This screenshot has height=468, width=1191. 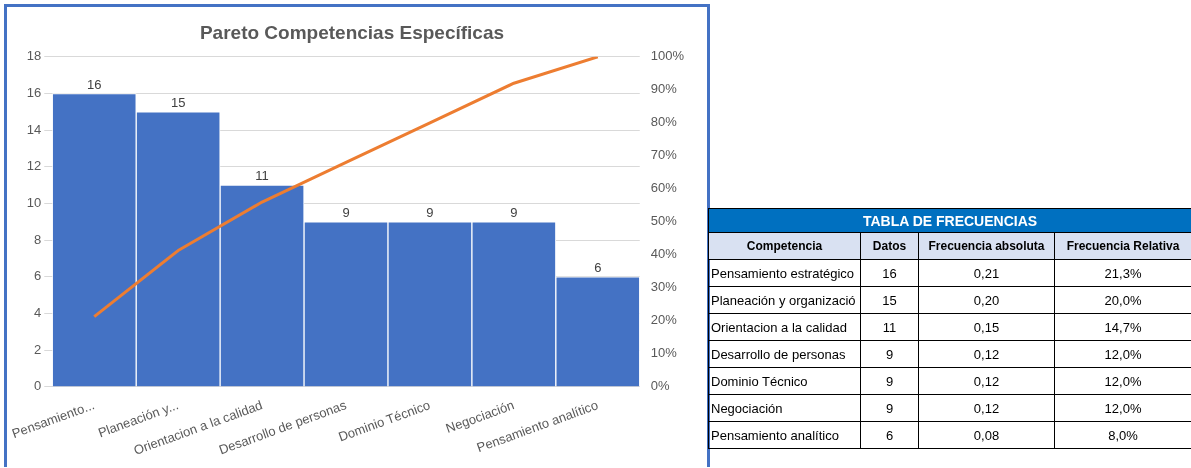 I want to click on y2-tick-label: 70%, so click(x=664, y=155).